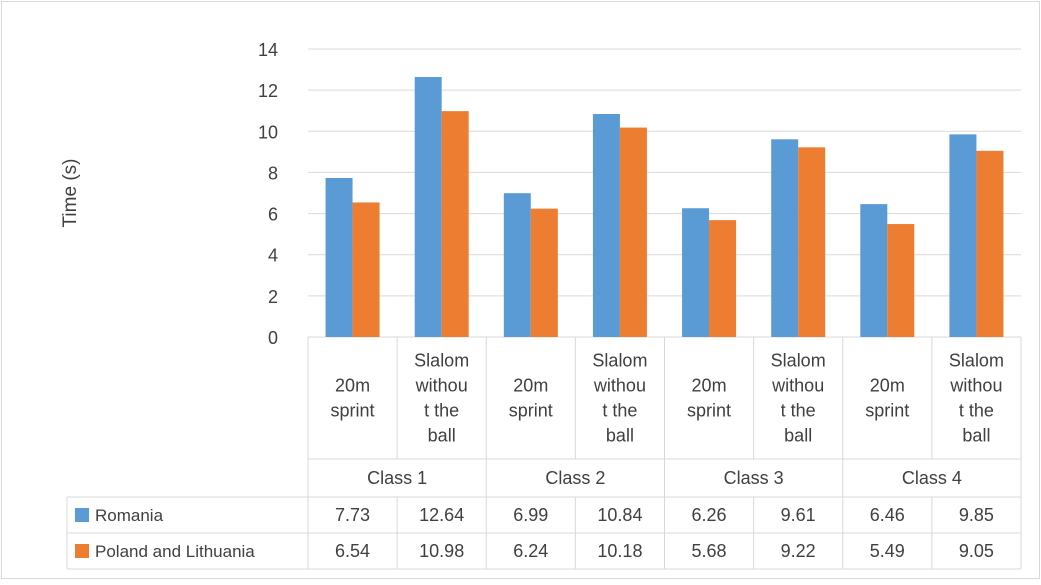 This screenshot has height=585, width=1041. What do you see at coordinates (397, 478) in the screenshot?
I see `group-label: Class 1` at bounding box center [397, 478].